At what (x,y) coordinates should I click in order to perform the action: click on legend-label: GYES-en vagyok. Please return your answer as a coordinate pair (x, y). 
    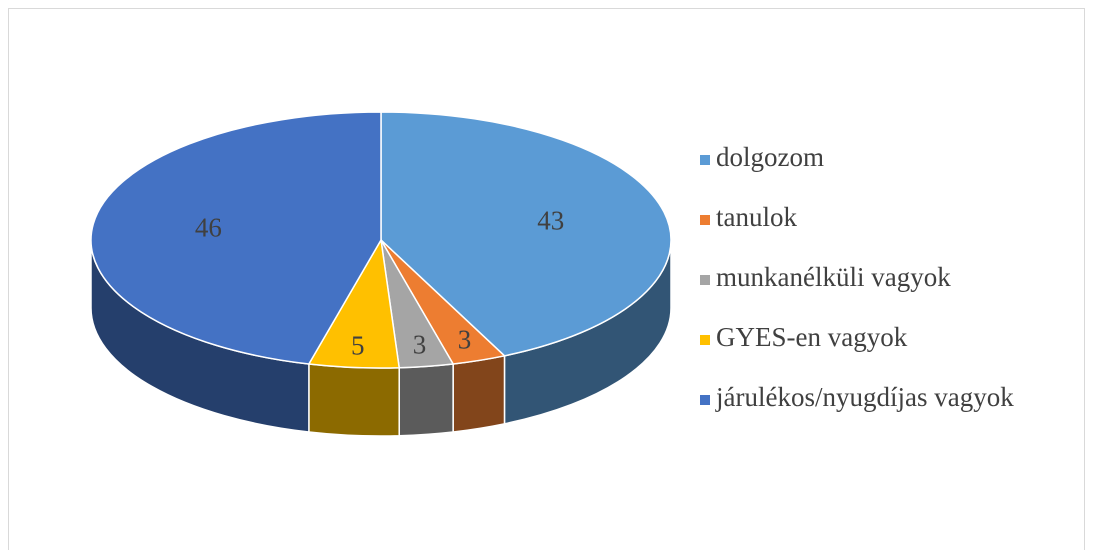
    Looking at the image, I should click on (812, 337).